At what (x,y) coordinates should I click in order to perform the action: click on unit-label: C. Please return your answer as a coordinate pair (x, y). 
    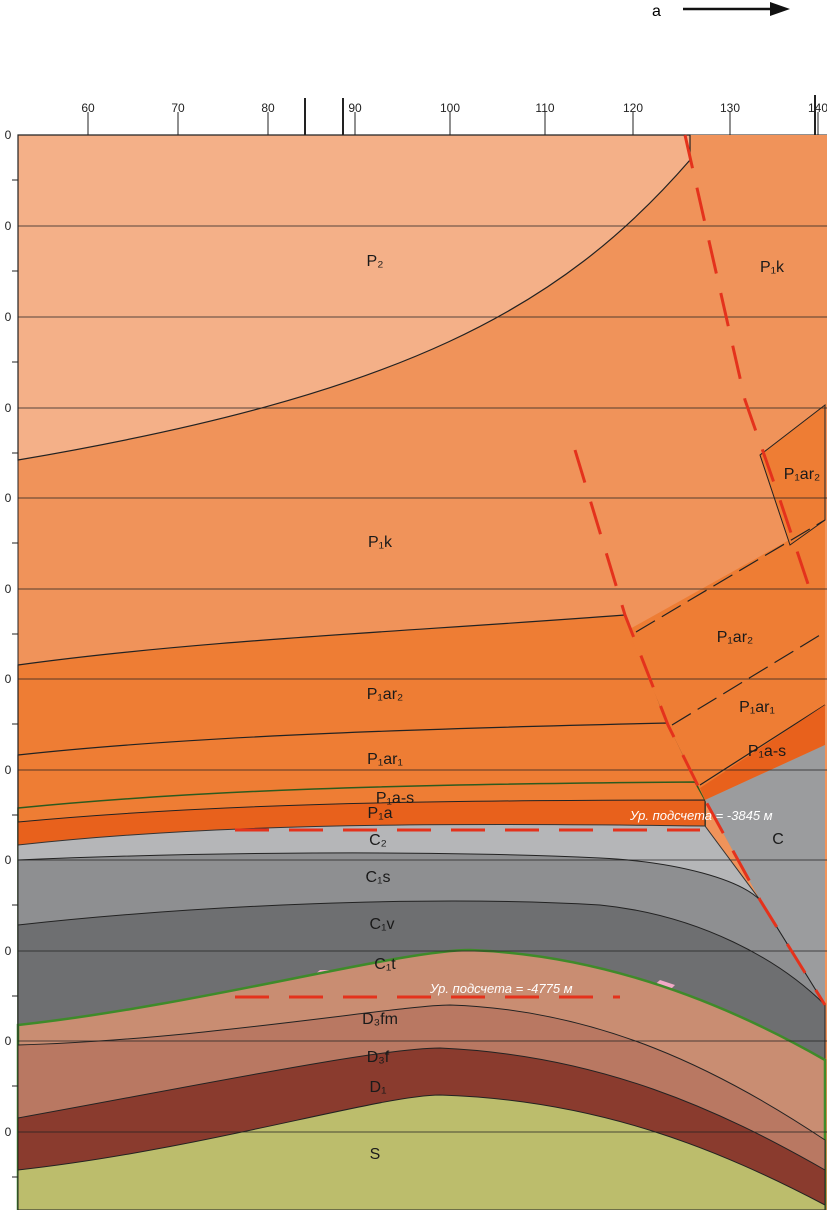
    Looking at the image, I should click on (778, 839).